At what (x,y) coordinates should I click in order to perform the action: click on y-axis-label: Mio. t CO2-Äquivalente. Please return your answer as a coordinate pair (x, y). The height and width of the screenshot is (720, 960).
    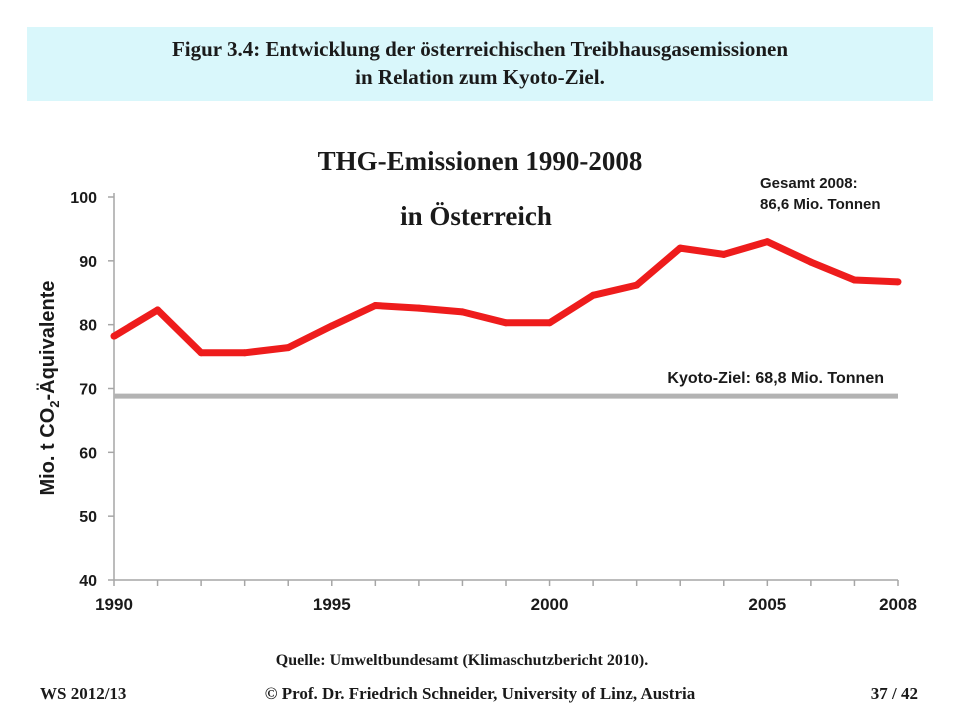
    Looking at the image, I should click on (49, 387).